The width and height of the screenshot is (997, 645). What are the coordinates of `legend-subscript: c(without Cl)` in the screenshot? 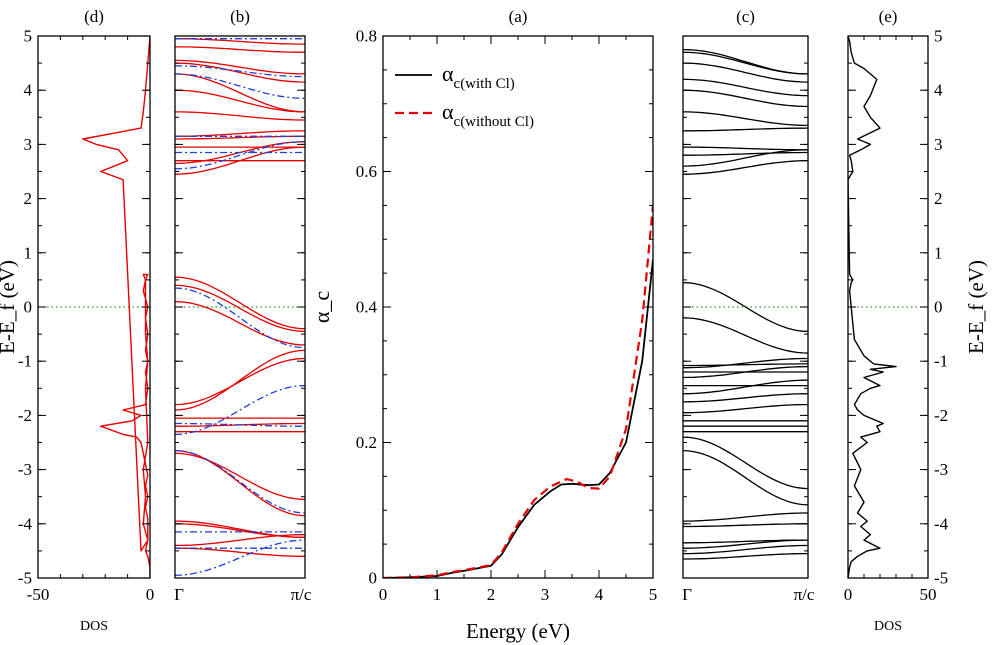 It's located at (494, 122).